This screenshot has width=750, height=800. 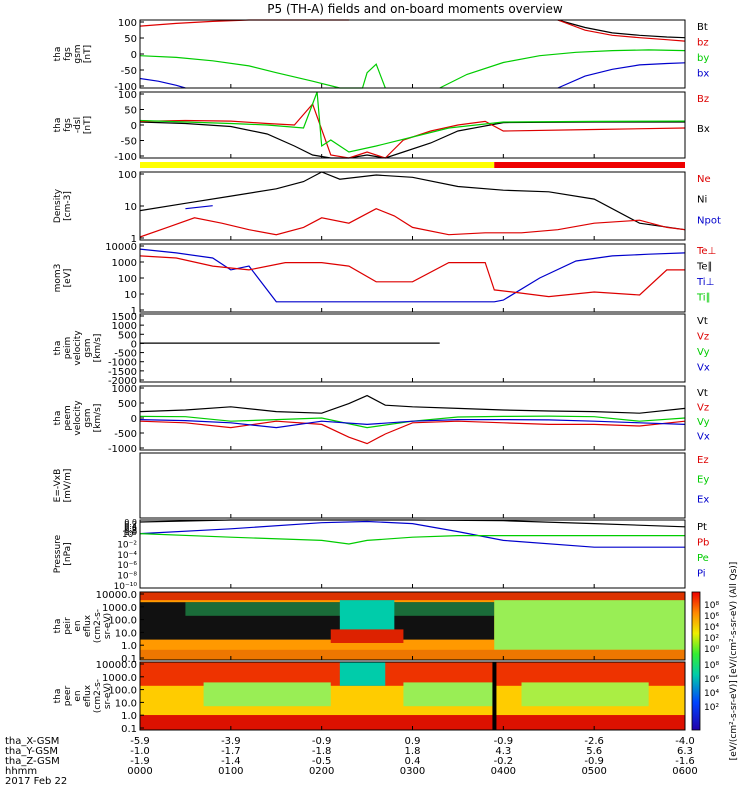 What do you see at coordinates (108, 626) in the screenshot?
I see `ylabel-peir-spec: sr-eV)` at bounding box center [108, 626].